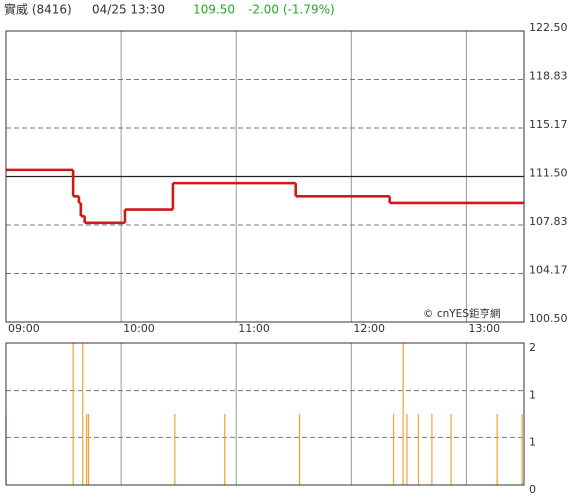 This screenshot has width=580, height=500. What do you see at coordinates (532, 489) in the screenshot?
I see `y-tick-label: 0` at bounding box center [532, 489].